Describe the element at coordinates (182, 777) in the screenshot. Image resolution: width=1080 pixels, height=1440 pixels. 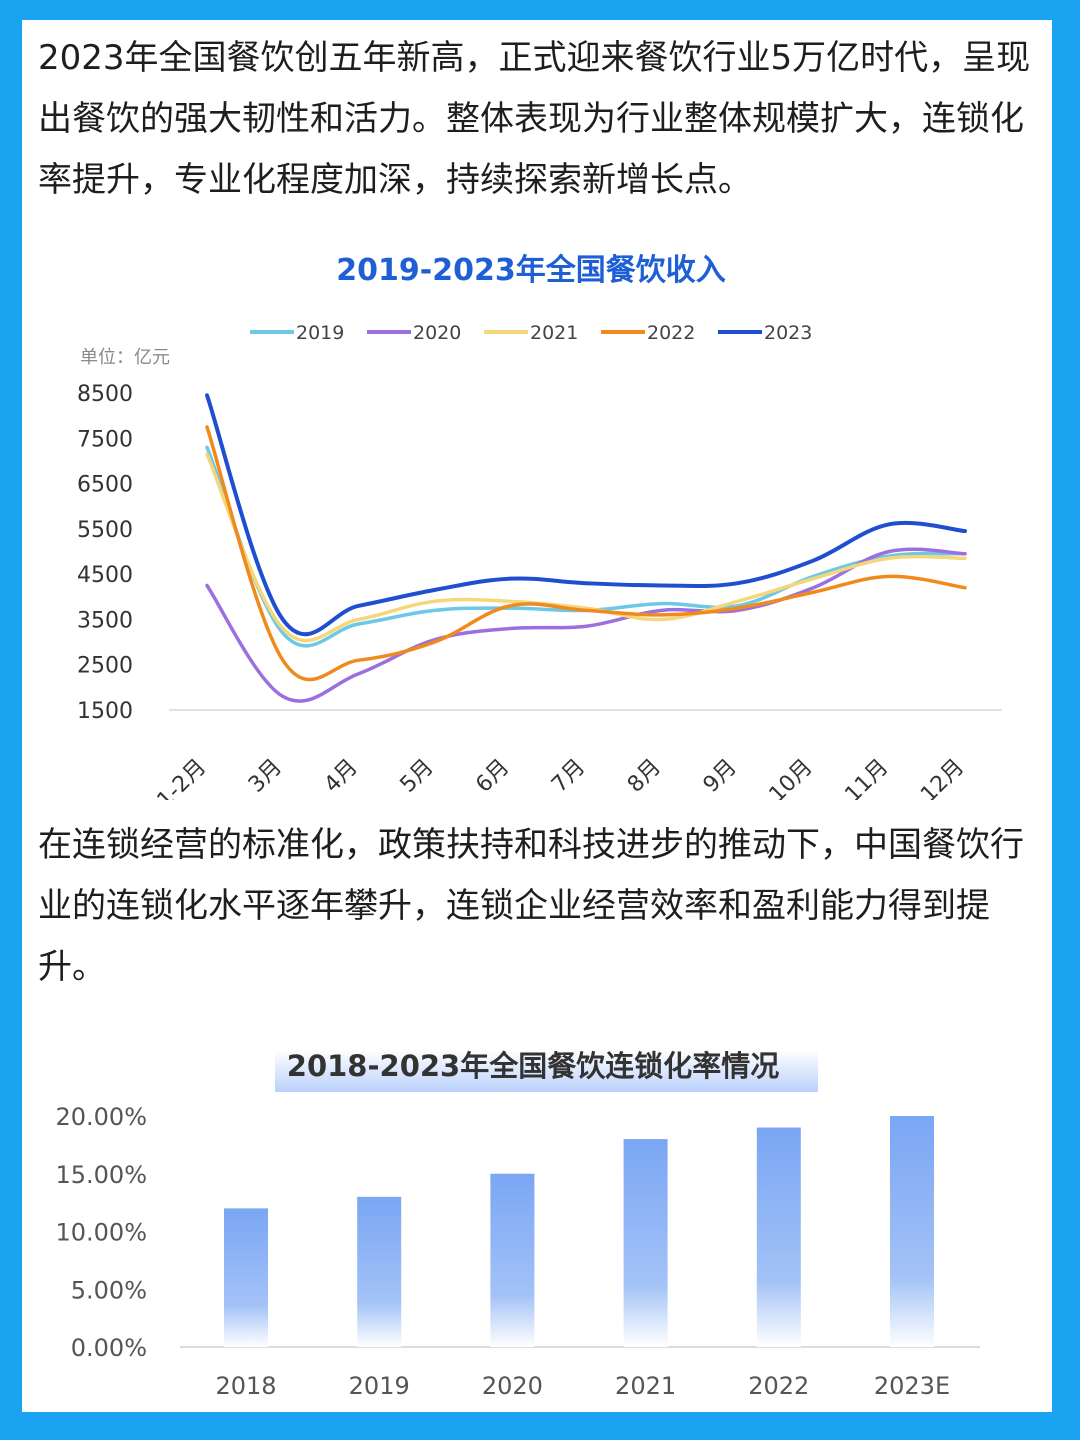
I see `x-tick-label: 1-2月` at that location.